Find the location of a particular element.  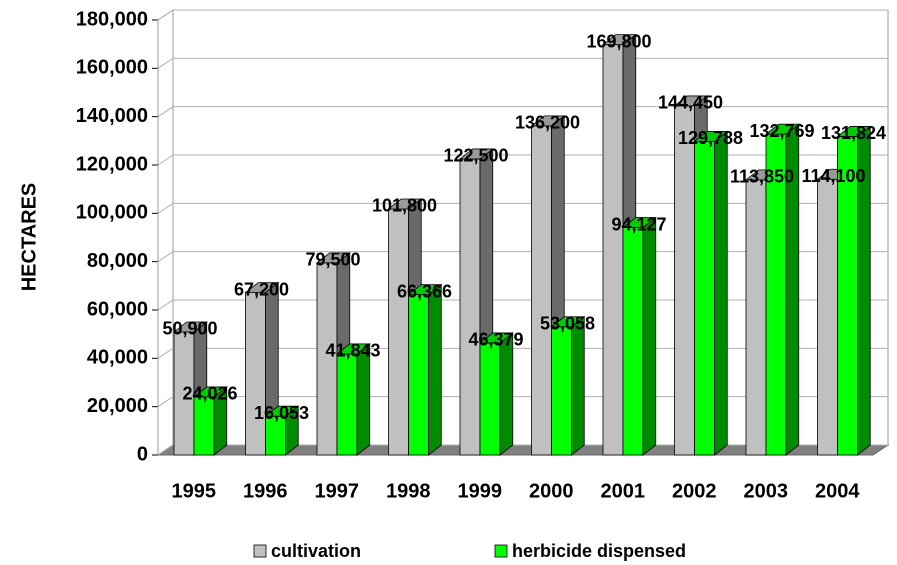

y-tick-label: 180,000 is located at coordinates (112, 19).